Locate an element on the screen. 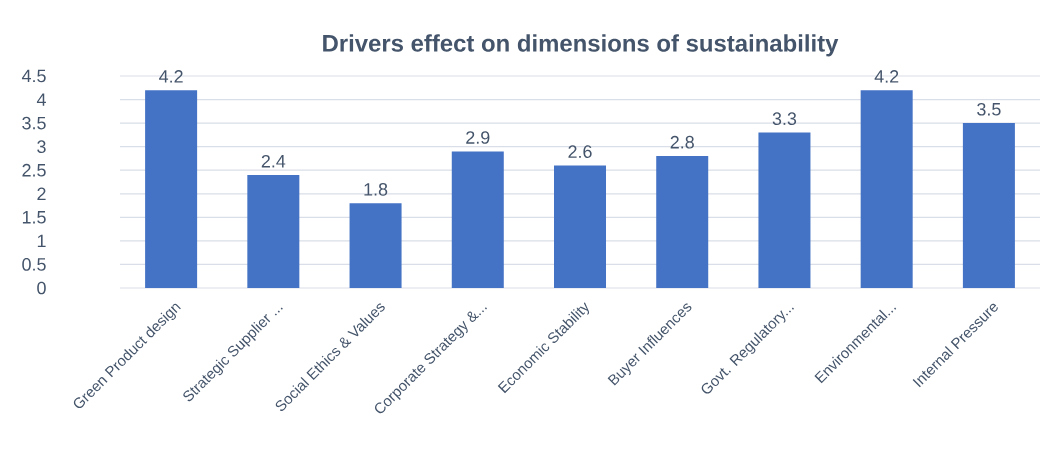  y-tick-label: 2 is located at coordinates (41, 194).